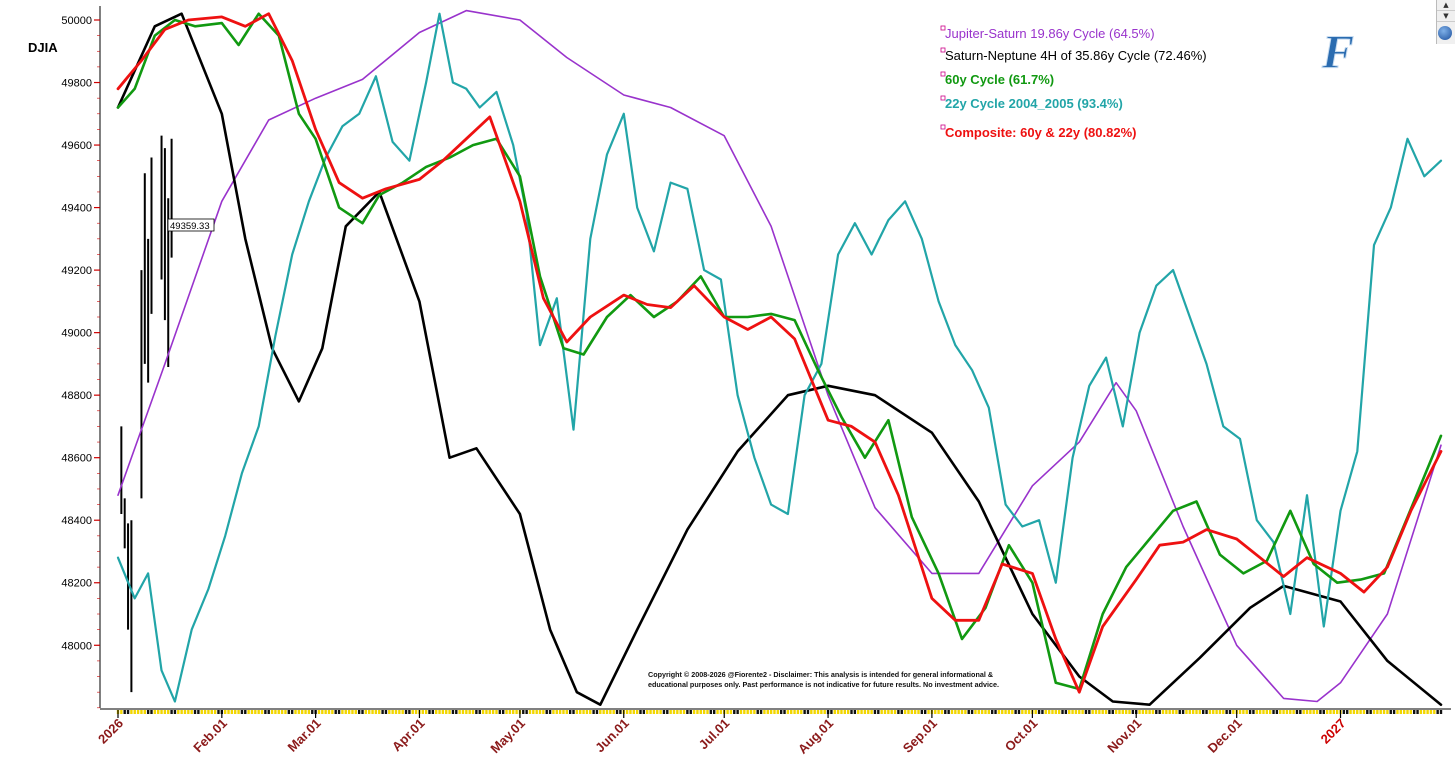 The width and height of the screenshot is (1456, 769). I want to click on x-tick-label: Mar.01, so click(304, 735).